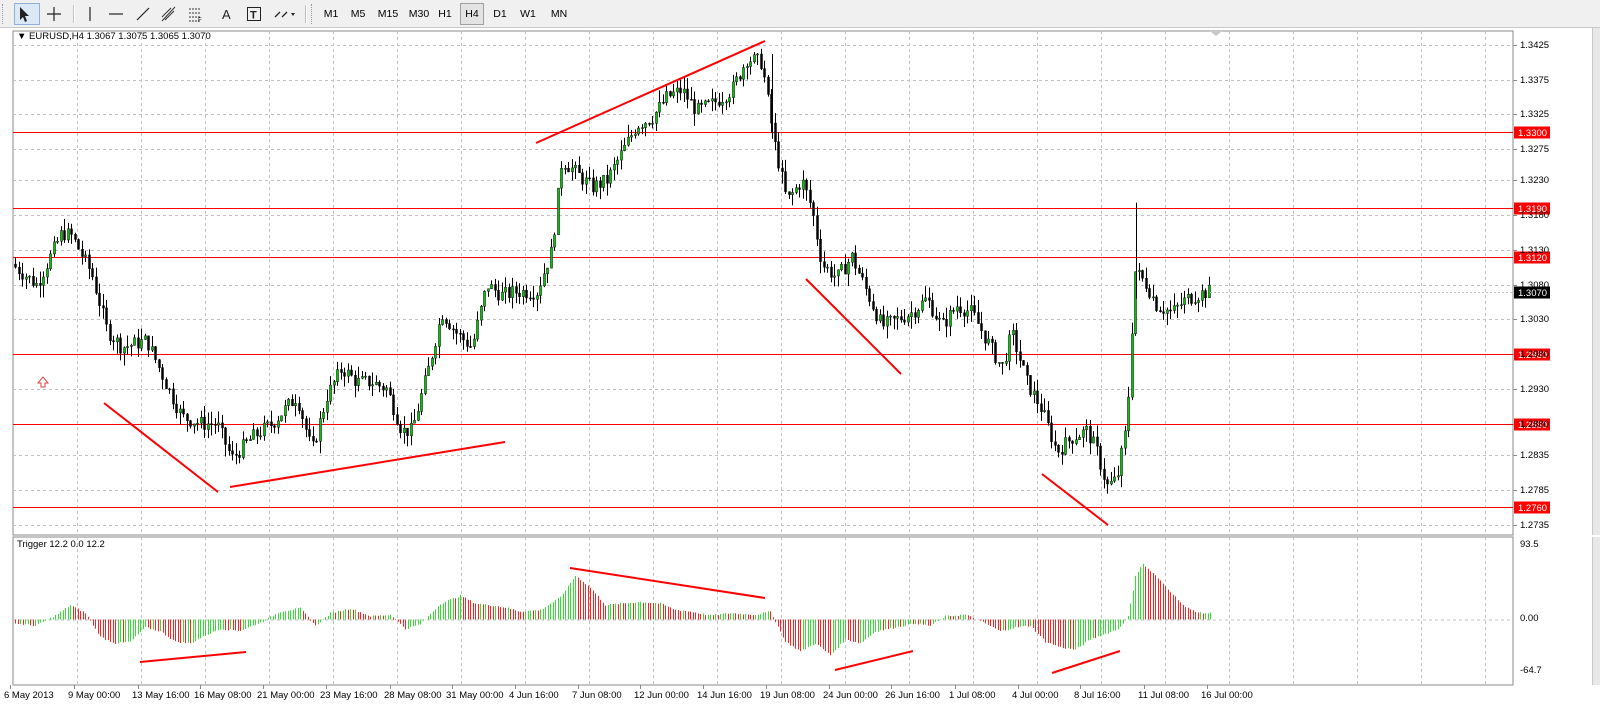 Image resolution: width=1600 pixels, height=710 pixels. Describe the element at coordinates (227, 14) in the screenshot. I see `text-tool: A` at that location.